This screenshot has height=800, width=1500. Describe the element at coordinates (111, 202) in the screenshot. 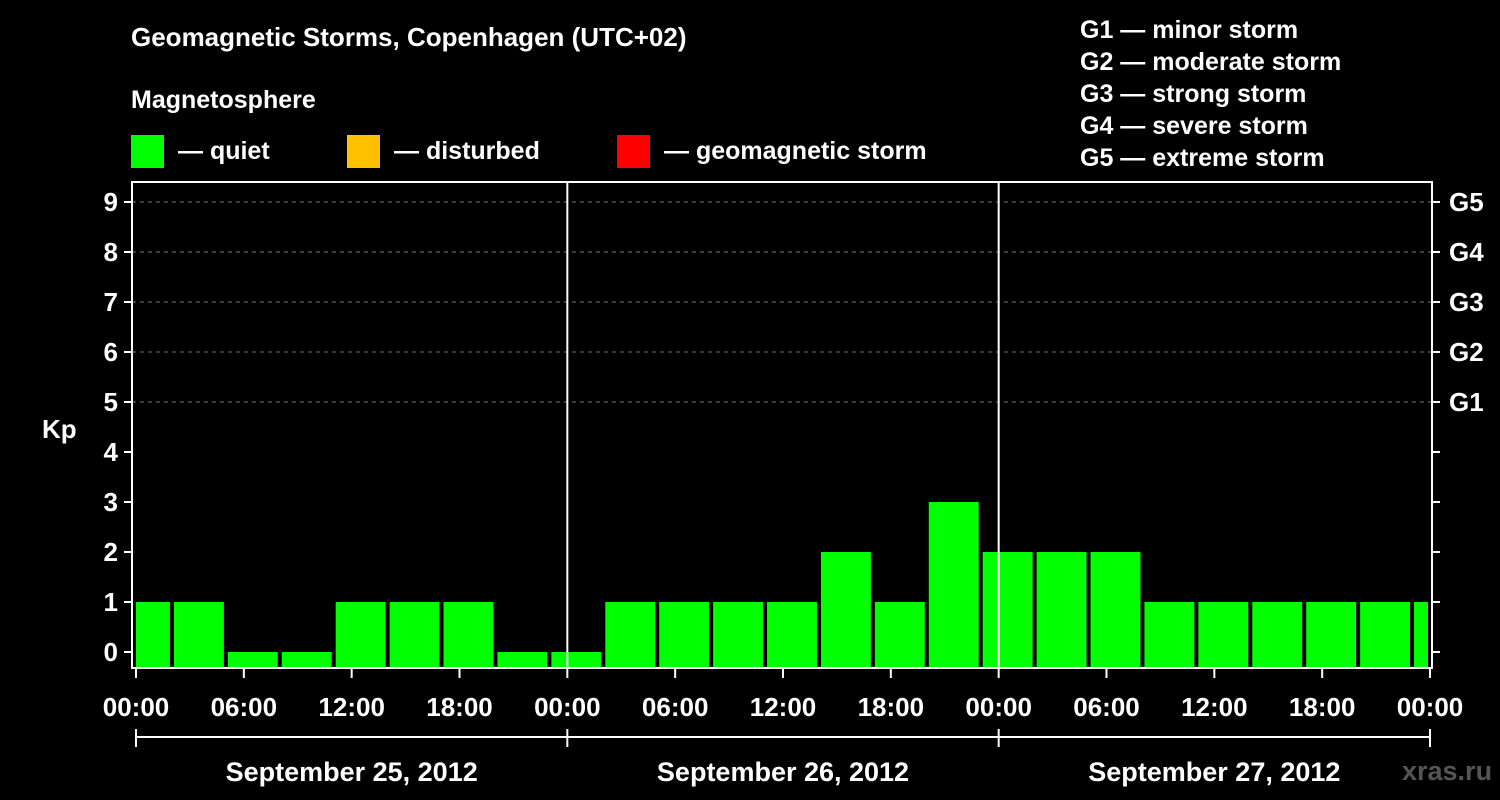

I see `y-tick-label: 9` at that location.